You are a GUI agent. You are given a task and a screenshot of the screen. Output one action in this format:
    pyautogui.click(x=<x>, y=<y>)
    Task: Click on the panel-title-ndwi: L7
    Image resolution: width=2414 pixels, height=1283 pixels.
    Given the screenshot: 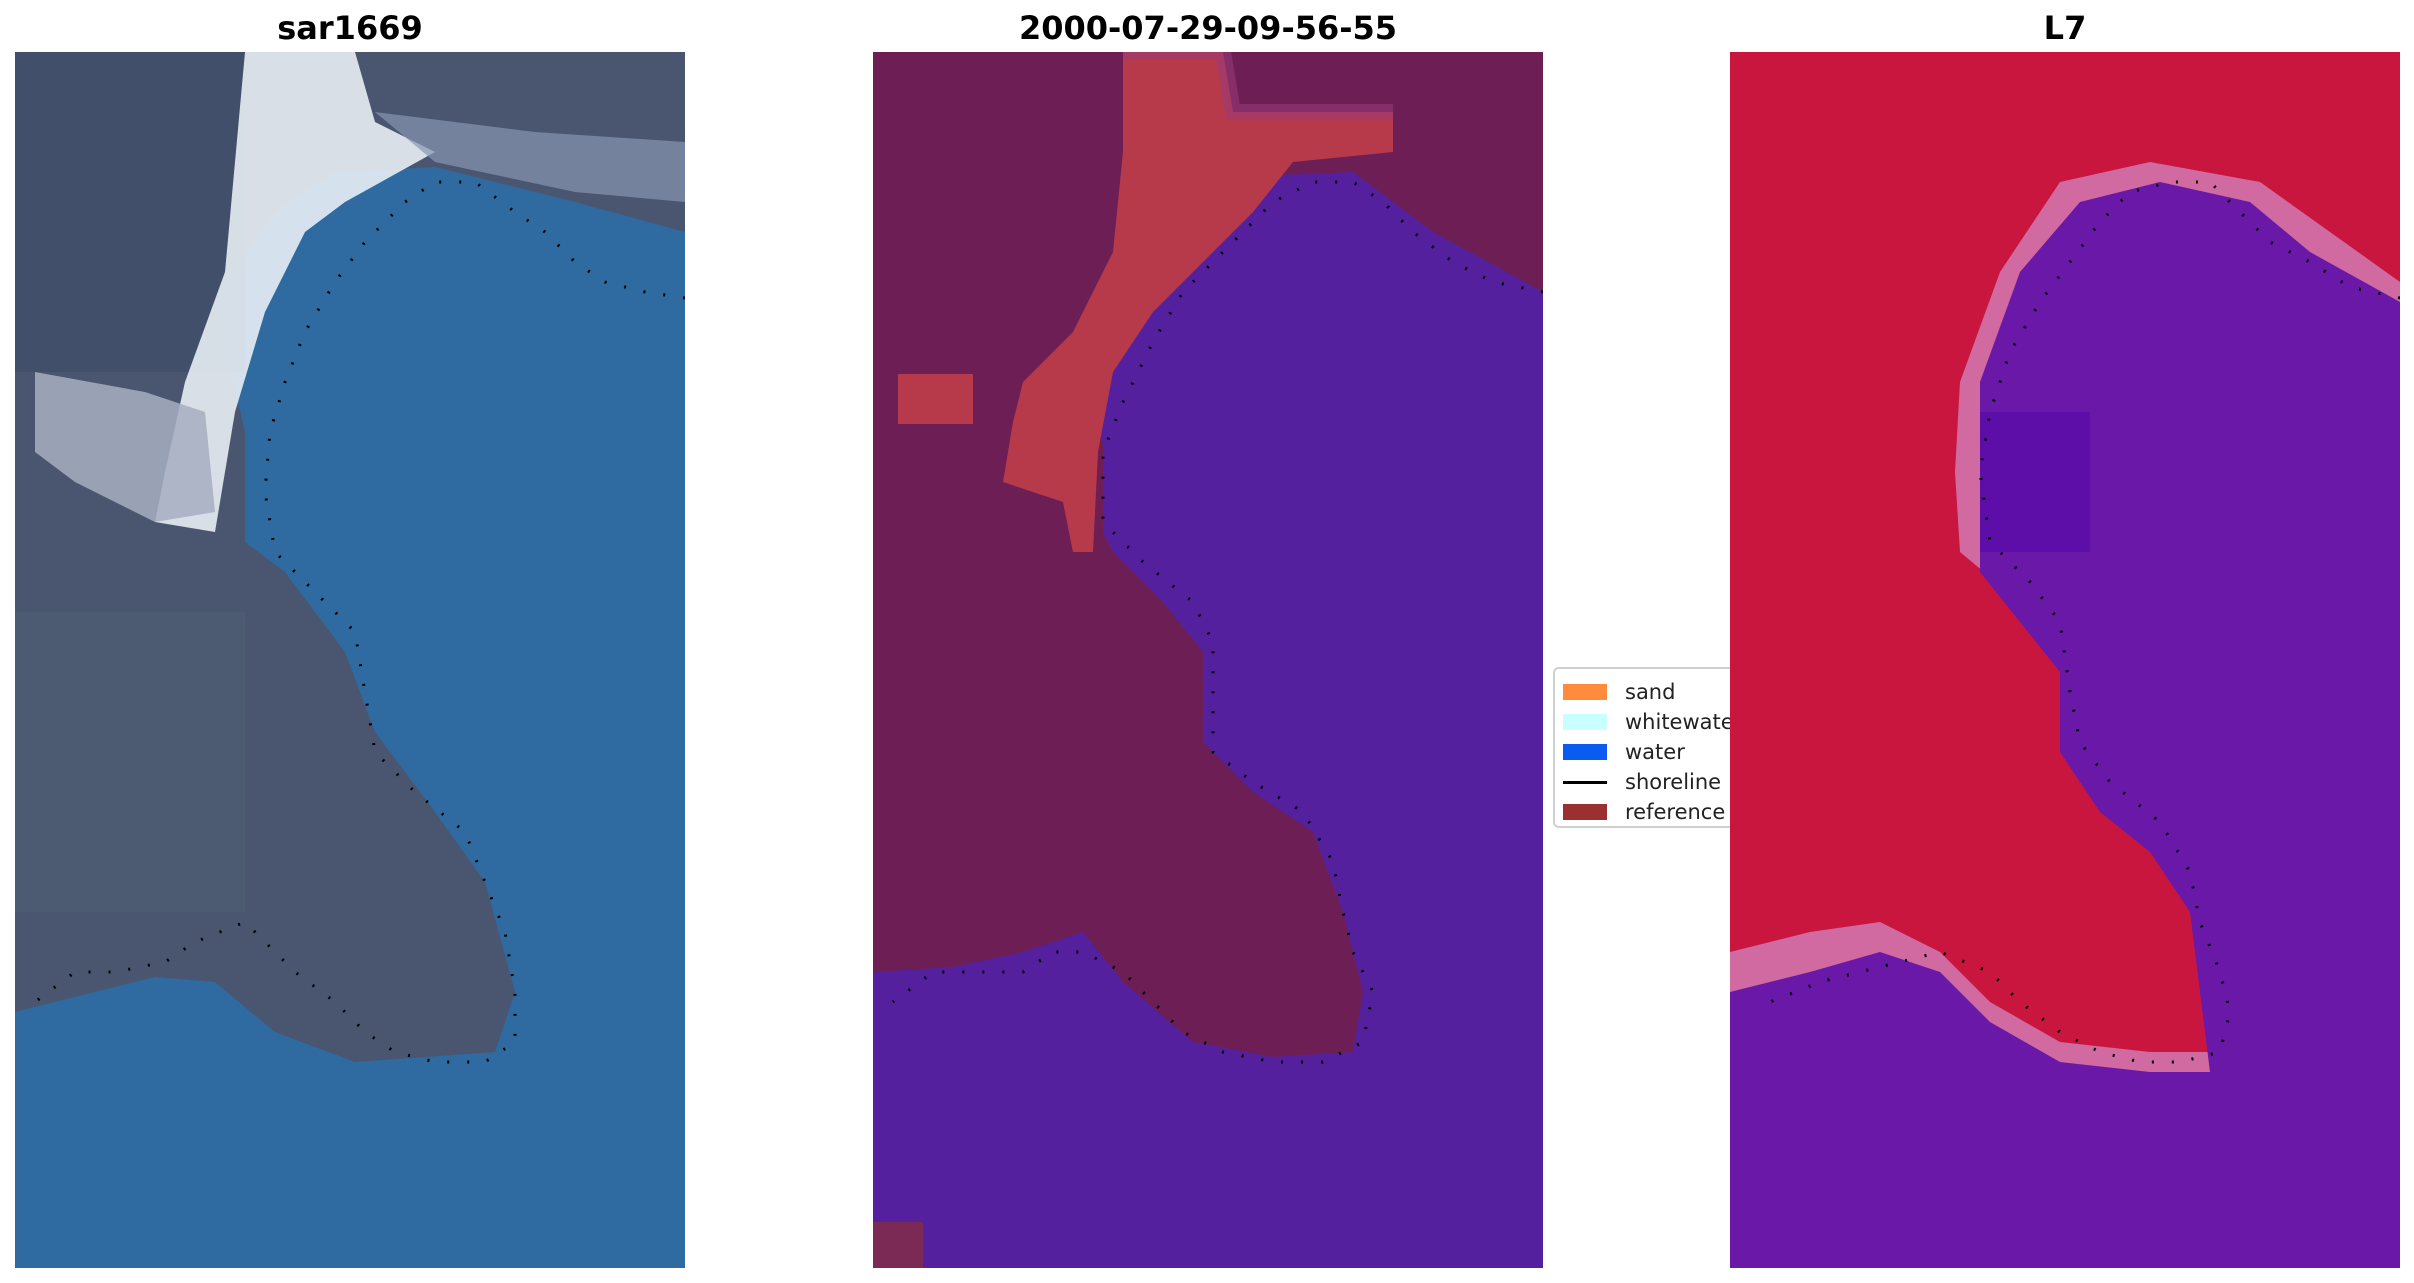 What is the action you would take?
    pyautogui.click(x=2065, y=28)
    